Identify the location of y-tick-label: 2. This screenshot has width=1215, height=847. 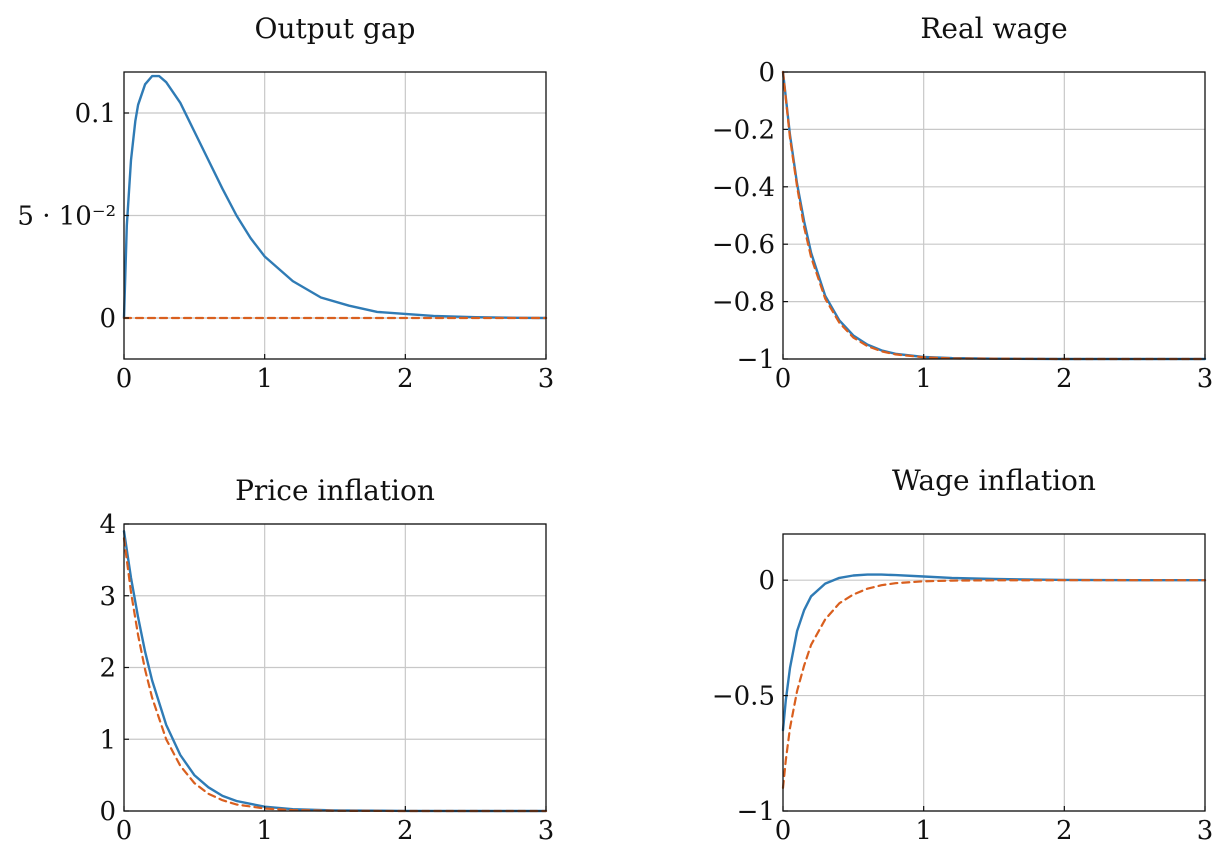
(107, 669).